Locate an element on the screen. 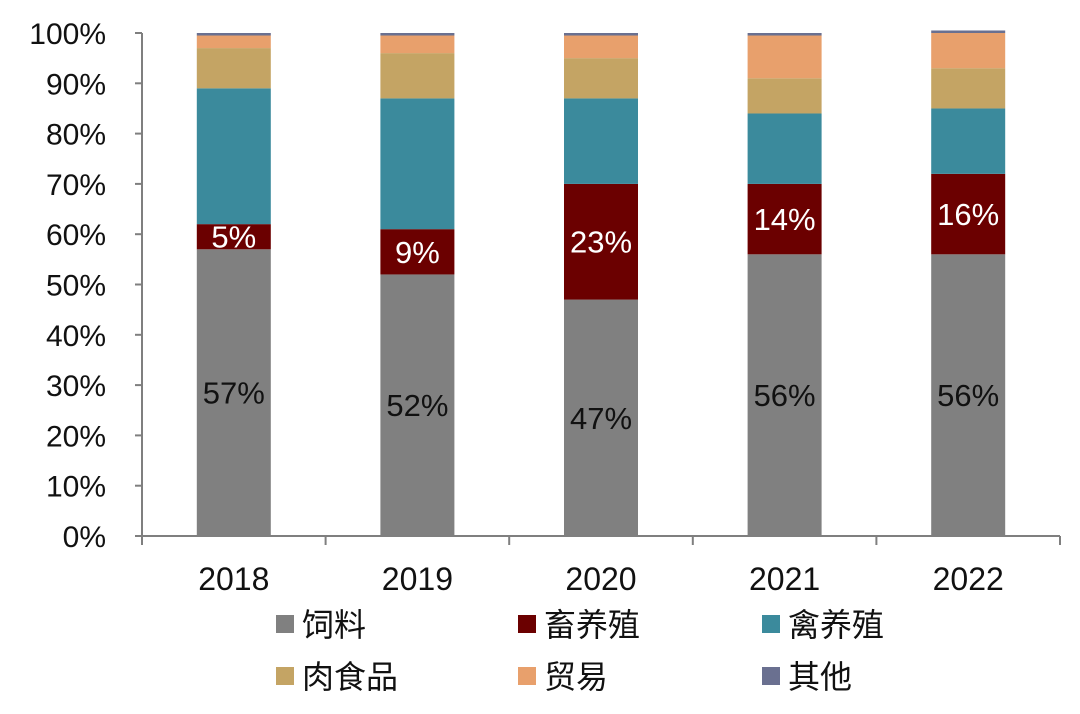 The width and height of the screenshot is (1080, 714). data-label-2-2018: 5% is located at coordinates (233, 237).